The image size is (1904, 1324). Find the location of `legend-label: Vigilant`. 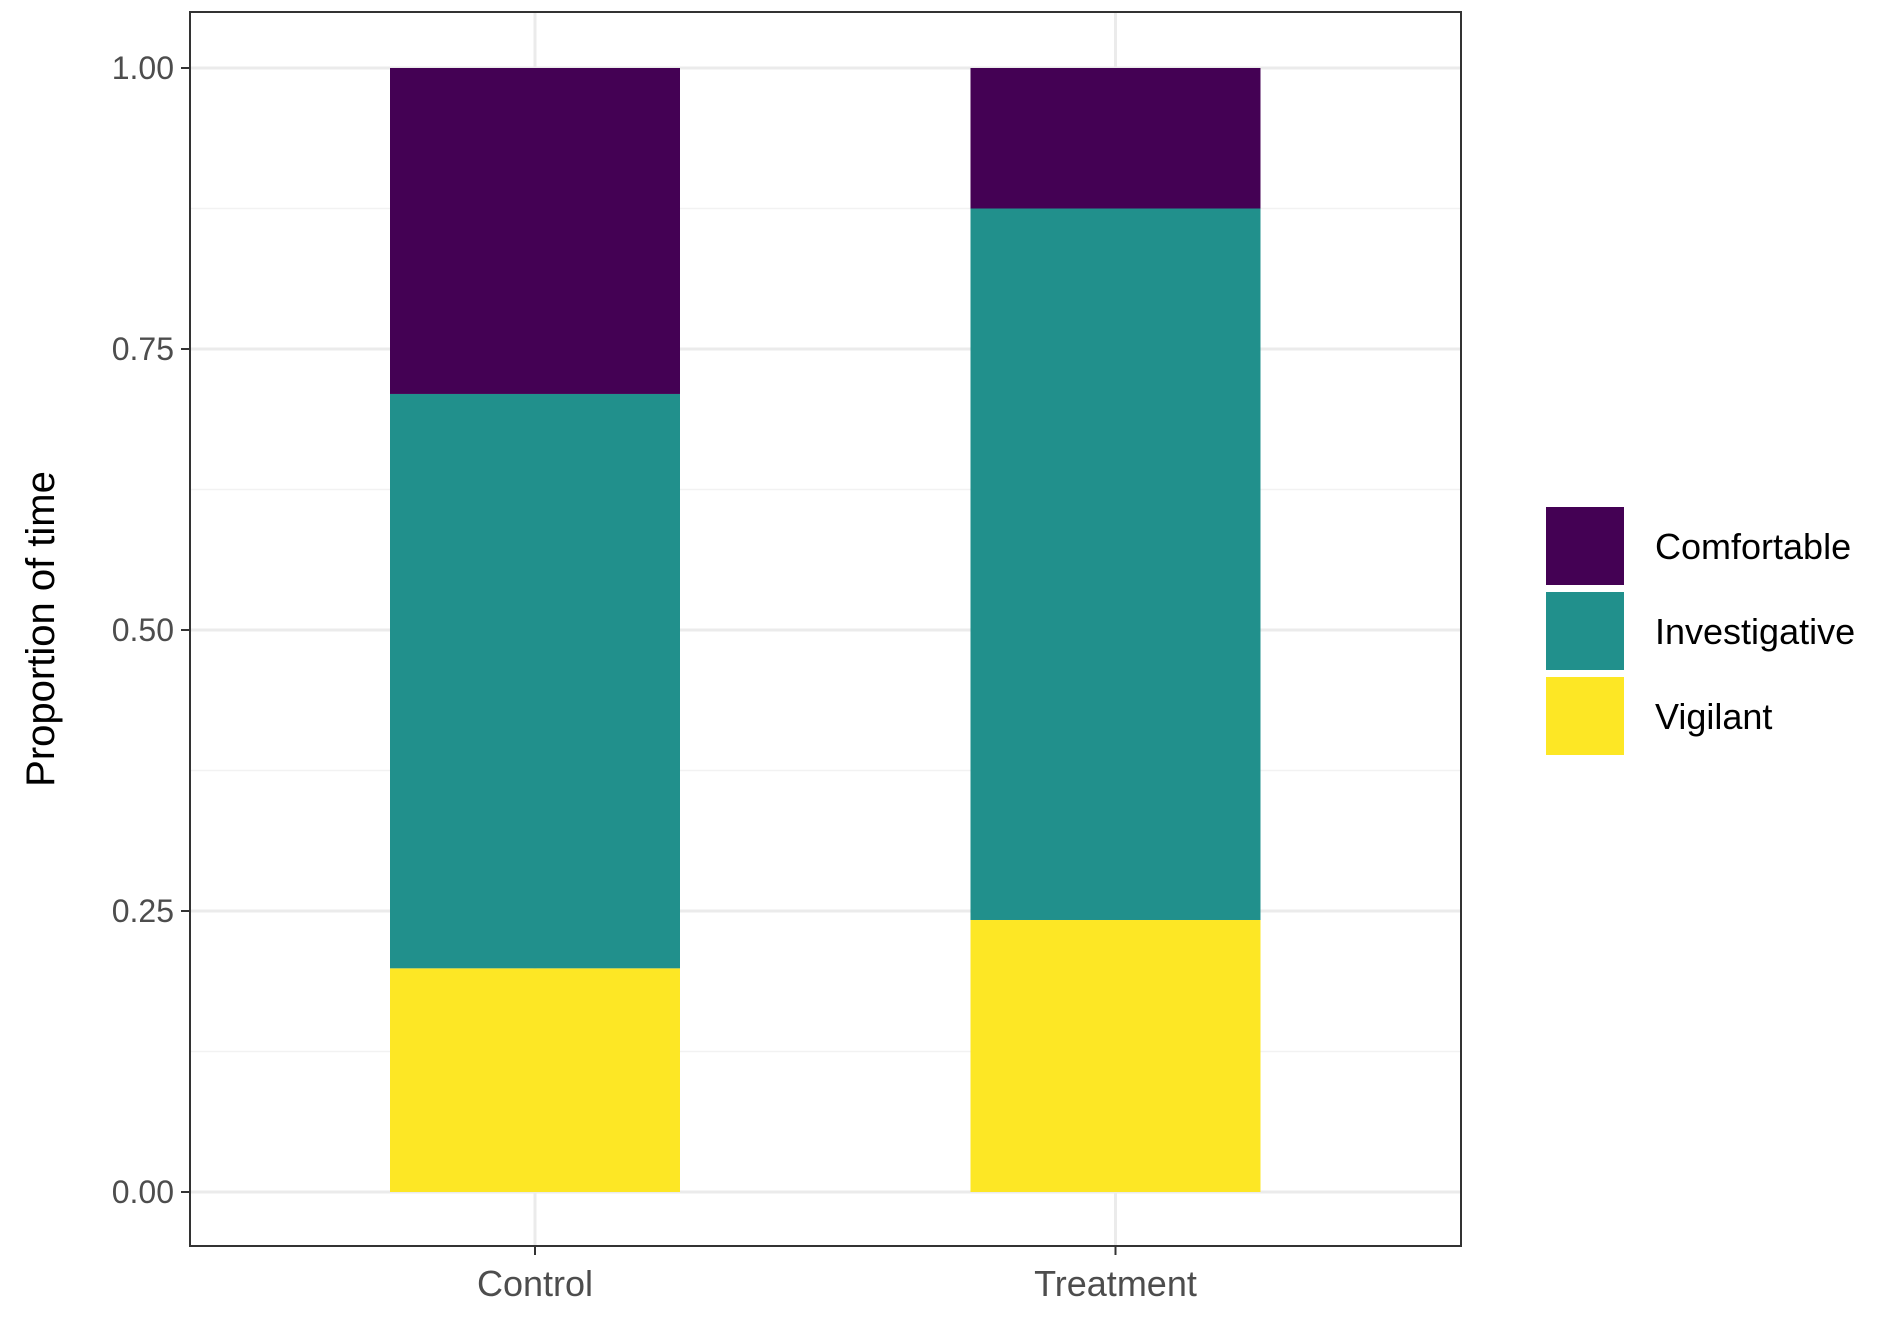

legend-label: Vigilant is located at coordinates (1713, 716).